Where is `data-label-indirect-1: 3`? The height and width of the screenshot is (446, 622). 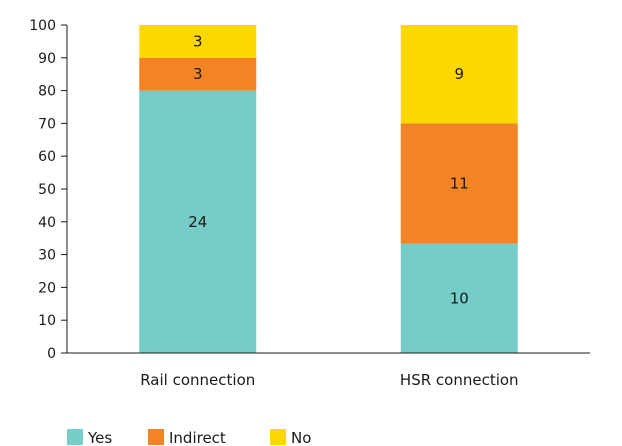
data-label-indirect-1: 3 is located at coordinates (198, 74).